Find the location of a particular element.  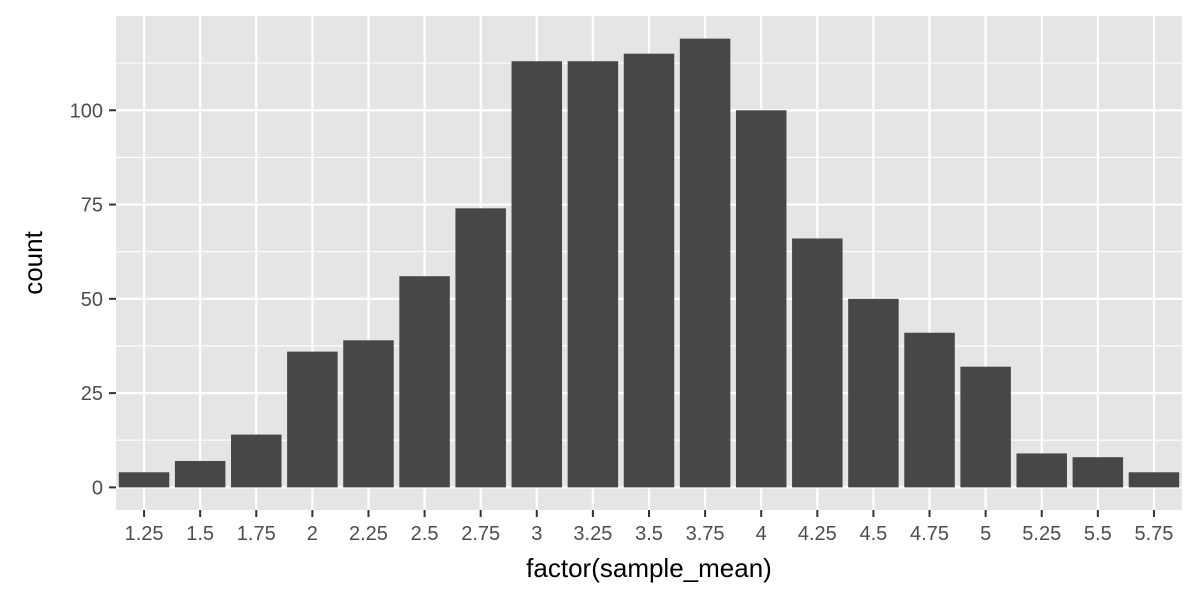

x-tick-label: 3.5 is located at coordinates (649, 534).